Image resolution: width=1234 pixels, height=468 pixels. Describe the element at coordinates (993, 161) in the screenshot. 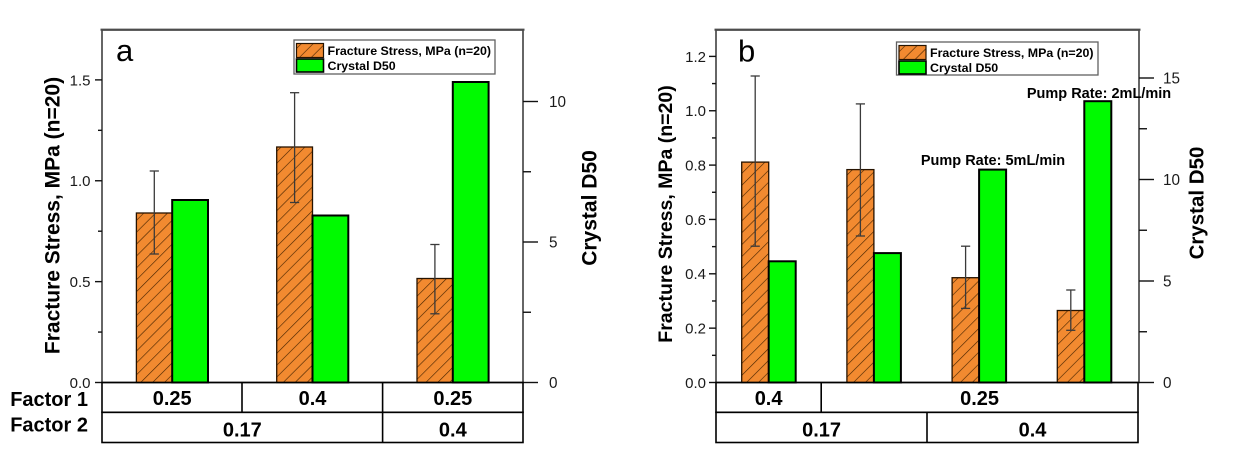

I see `svg-text: Pump Rate: 5mL/min` at that location.